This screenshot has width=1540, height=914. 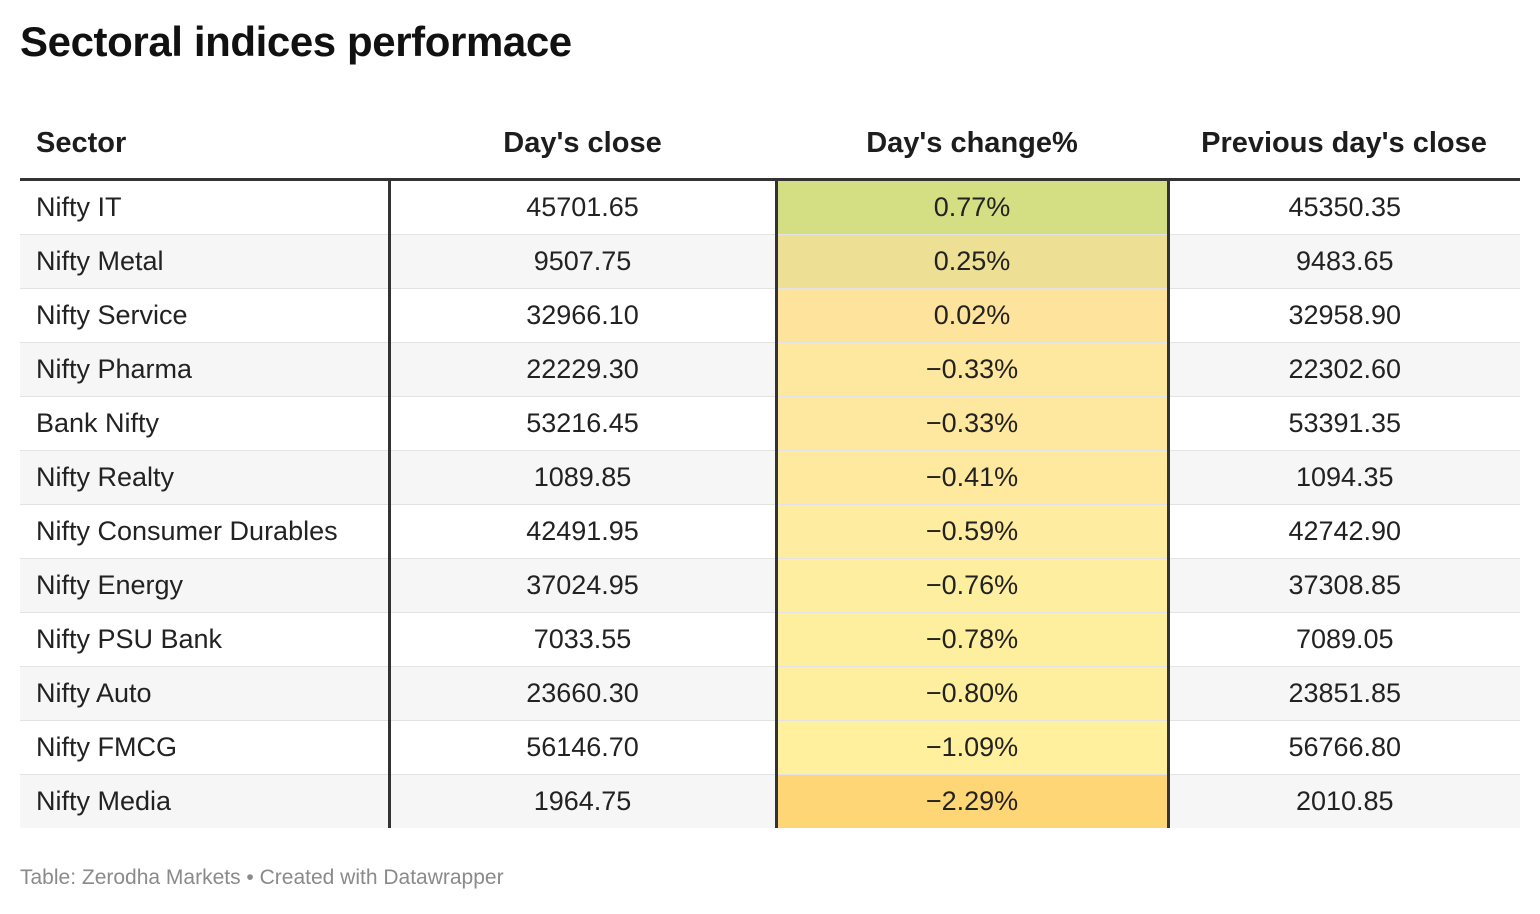 What do you see at coordinates (972, 144) in the screenshot?
I see `column-header-days-change: Day's change%` at bounding box center [972, 144].